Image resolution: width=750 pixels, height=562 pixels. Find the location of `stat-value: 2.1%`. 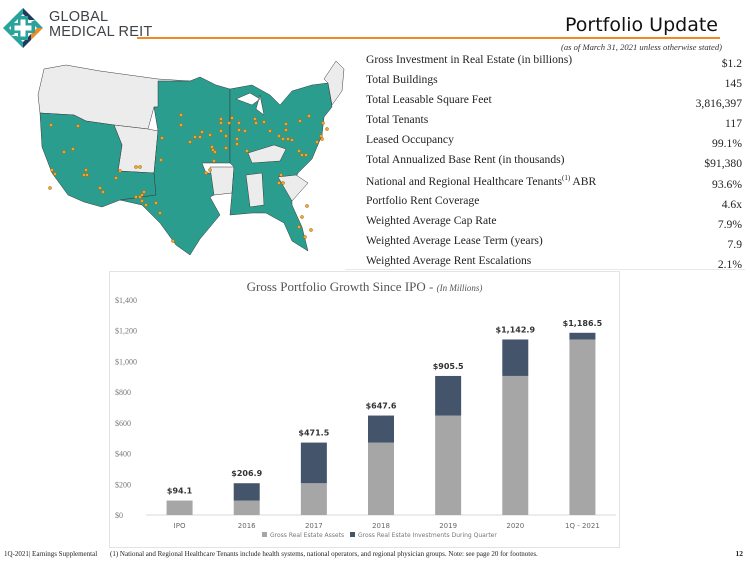

stat-value: 2.1% is located at coordinates (729, 264).